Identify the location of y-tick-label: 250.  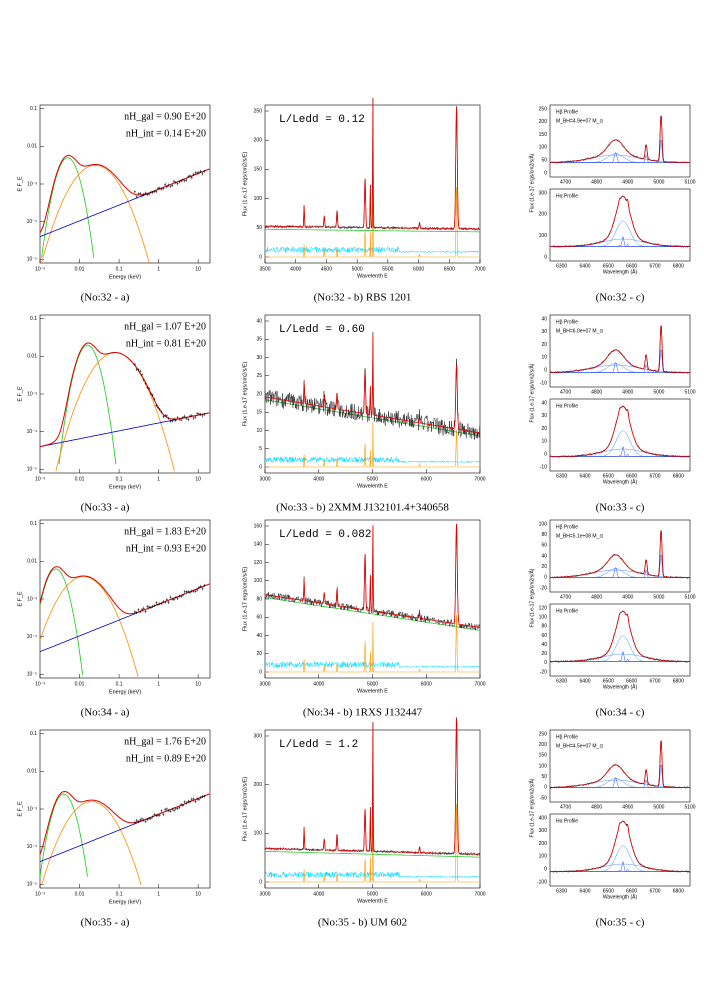
(258, 111).